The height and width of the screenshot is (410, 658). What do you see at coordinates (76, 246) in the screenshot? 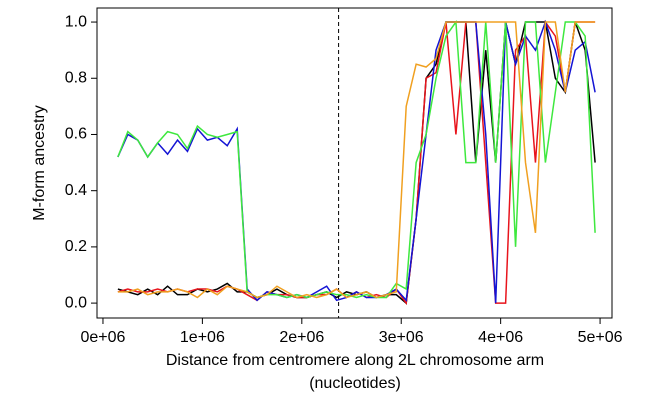
I see `y-tick-label: 0.2` at bounding box center [76, 246].